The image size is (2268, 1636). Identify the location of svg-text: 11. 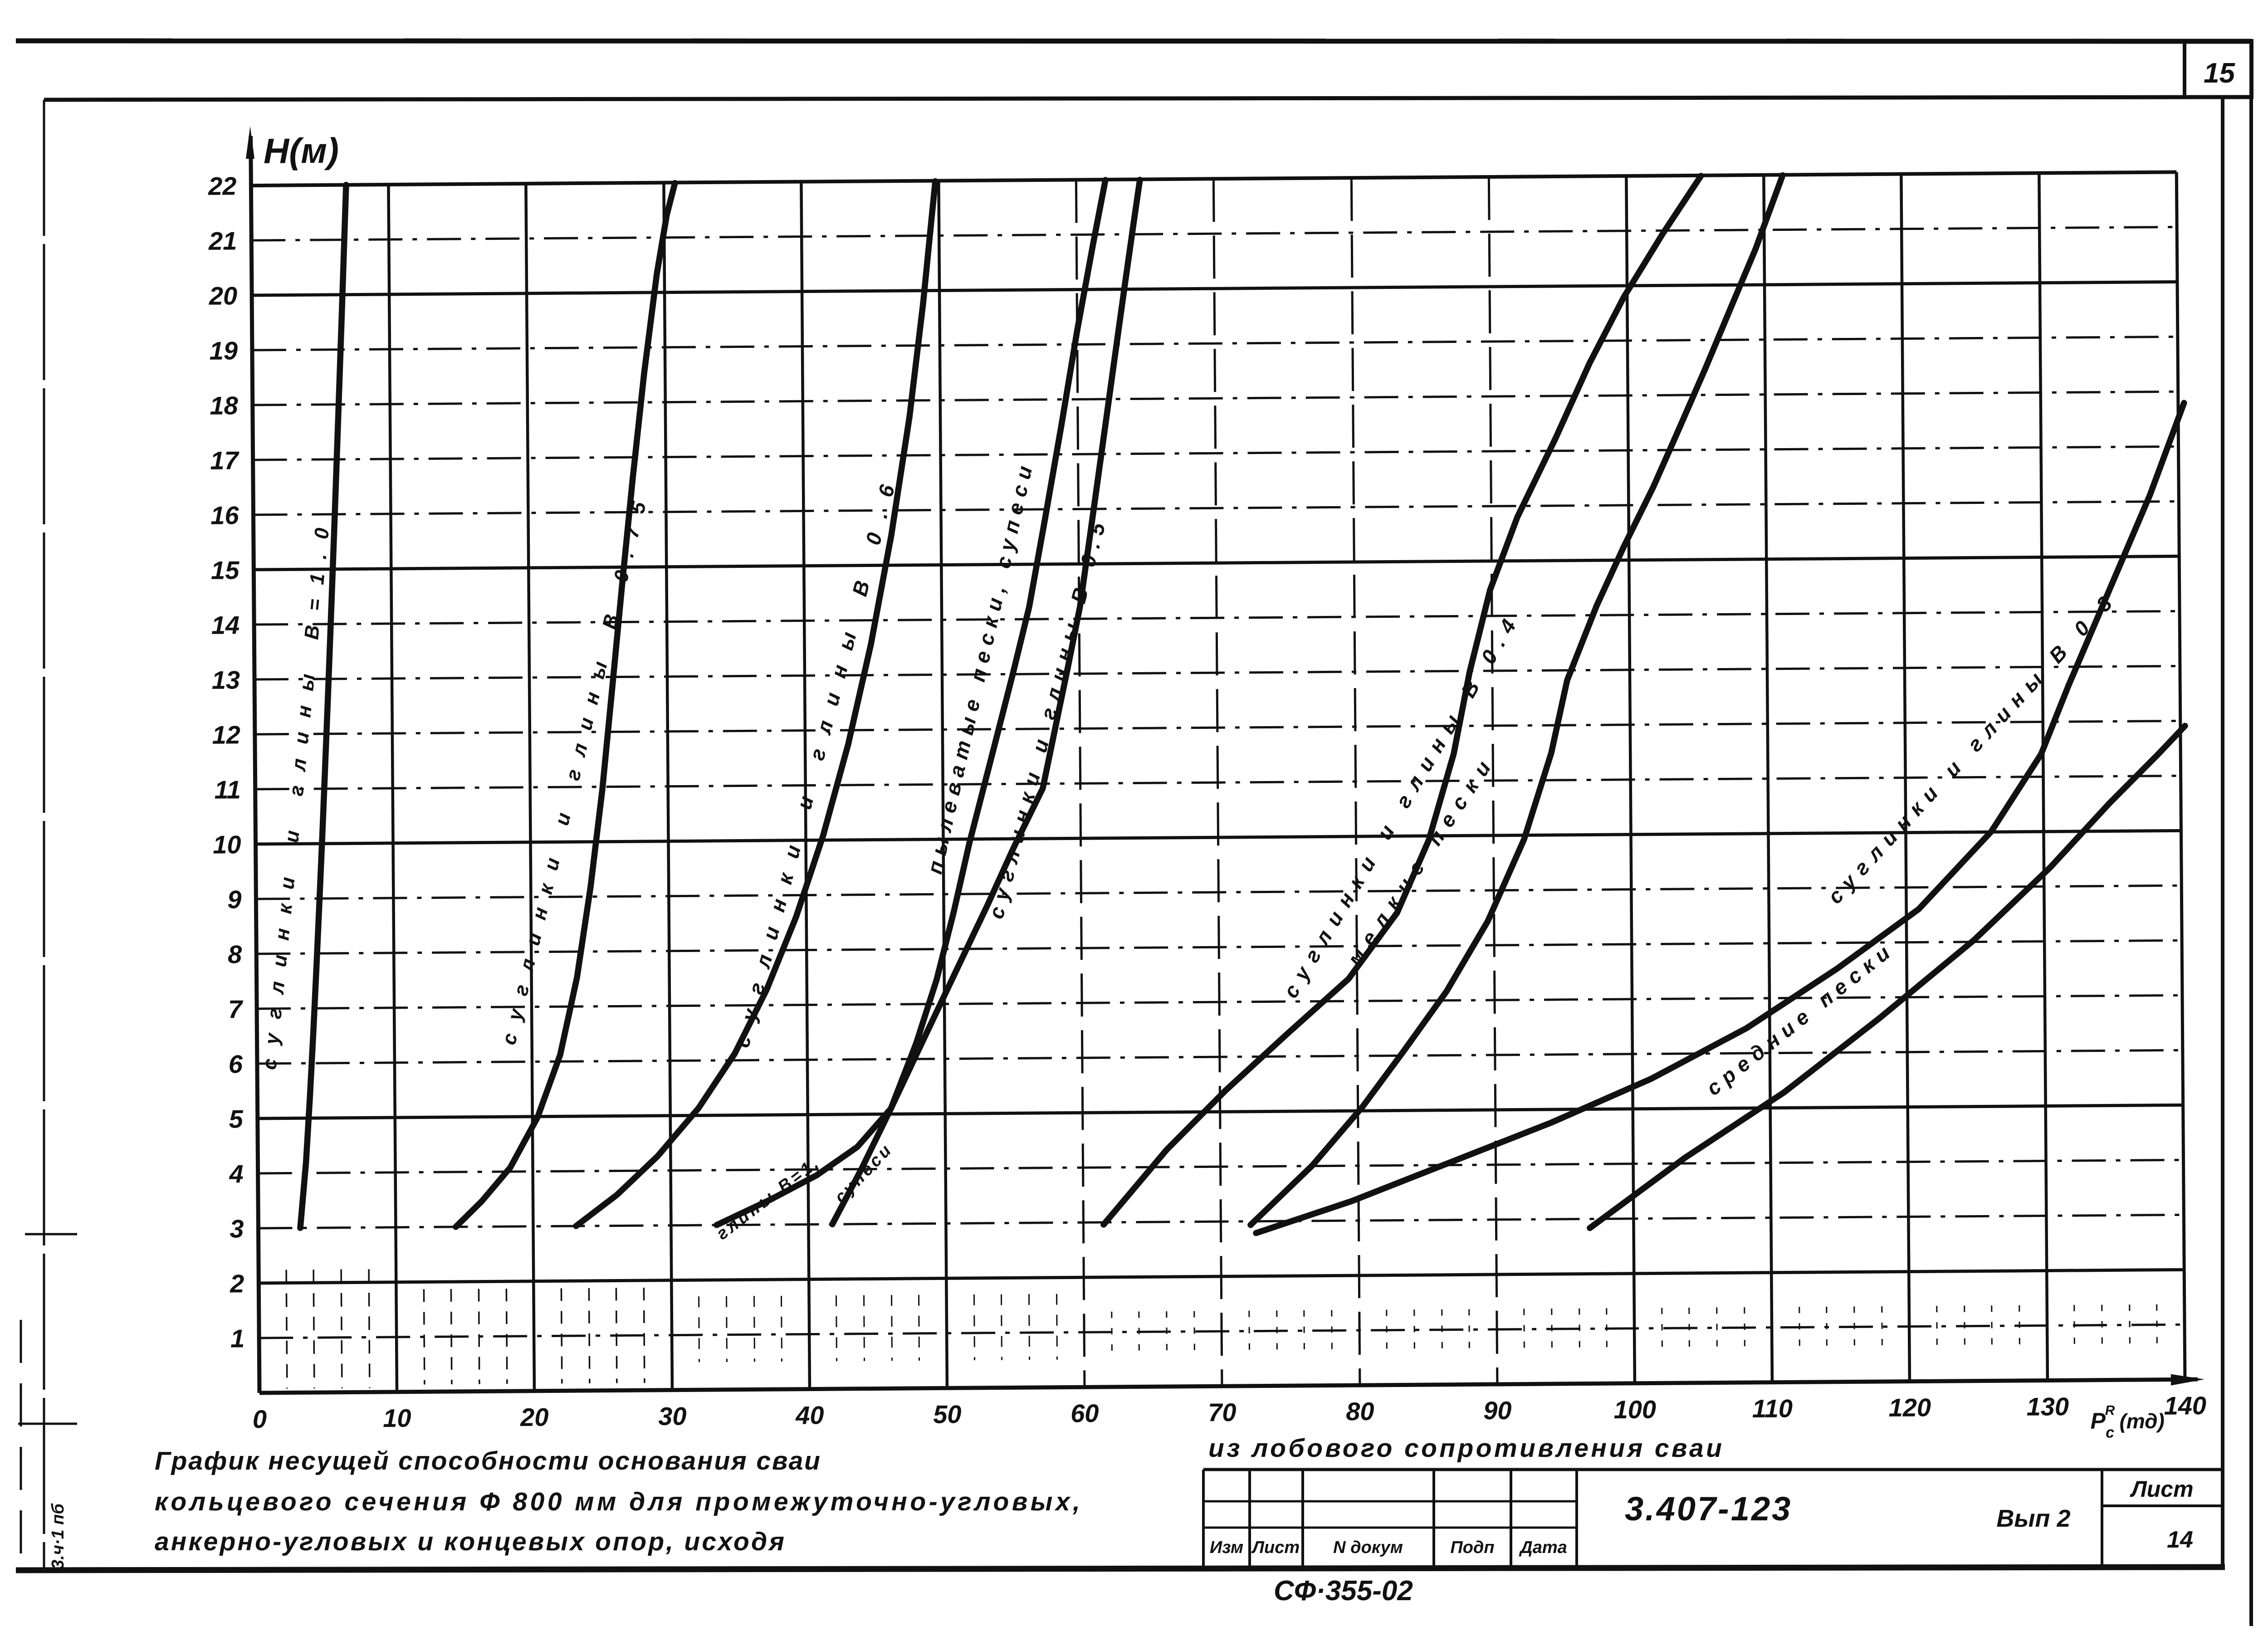
(228, 789).